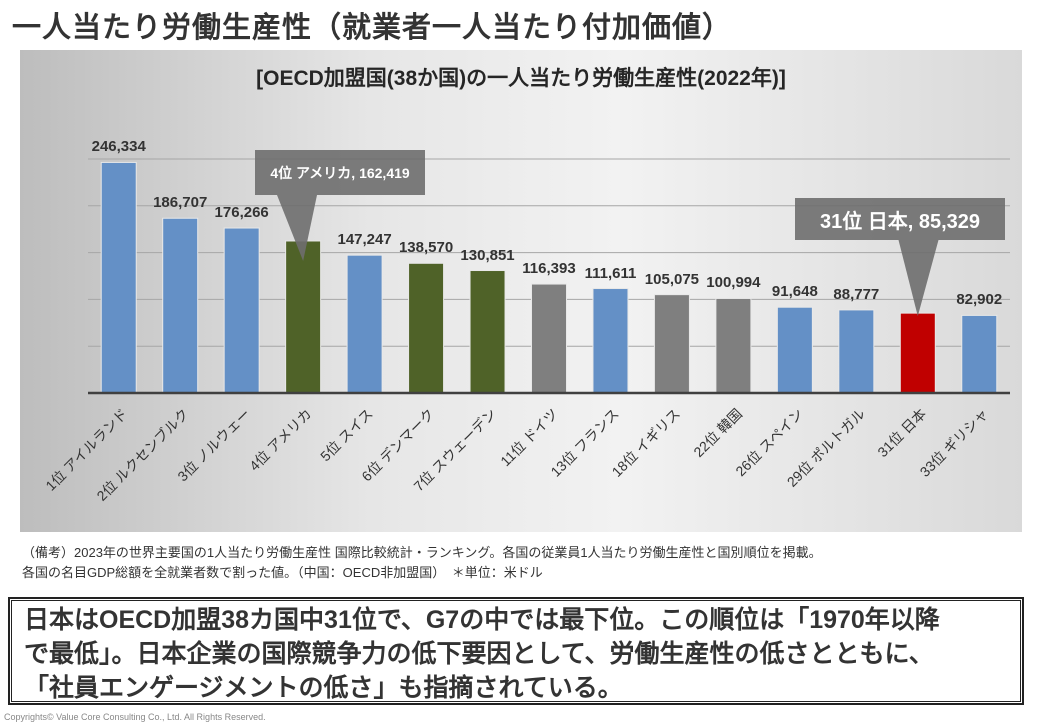  Describe the element at coordinates (479, 654) in the screenshot. I see `summary-line-2: で最低」。日本企業の国際競争力の低下要因として、労働生産性の低さとともに、` at that location.